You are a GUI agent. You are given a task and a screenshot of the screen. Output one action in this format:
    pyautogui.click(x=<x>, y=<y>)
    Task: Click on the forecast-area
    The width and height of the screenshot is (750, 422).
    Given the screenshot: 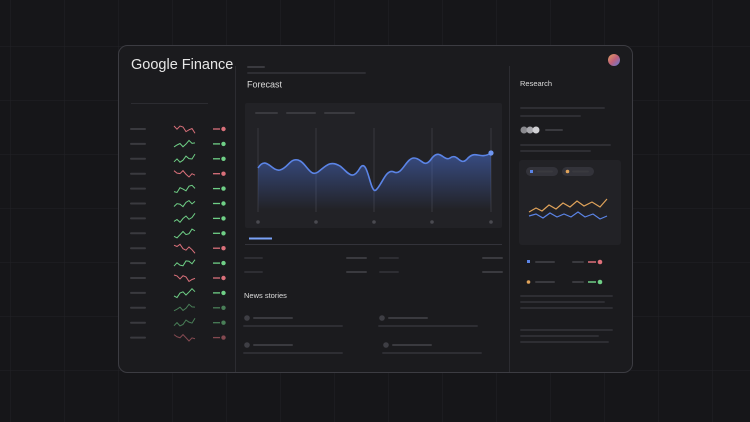 What is the action you would take?
    pyautogui.click(x=374, y=181)
    